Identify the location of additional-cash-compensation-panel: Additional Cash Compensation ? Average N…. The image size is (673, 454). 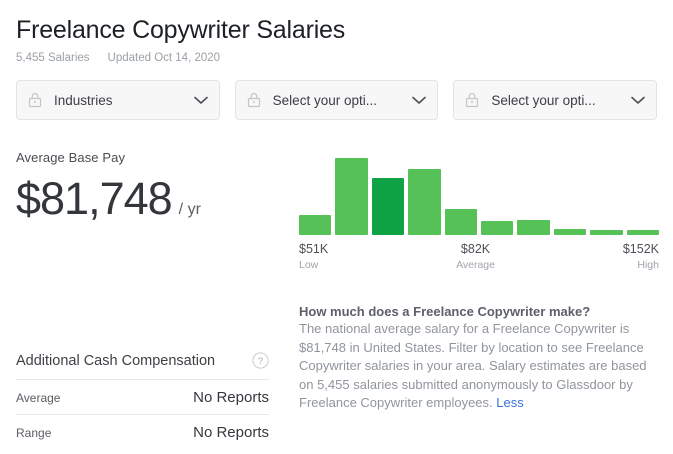
(142, 400).